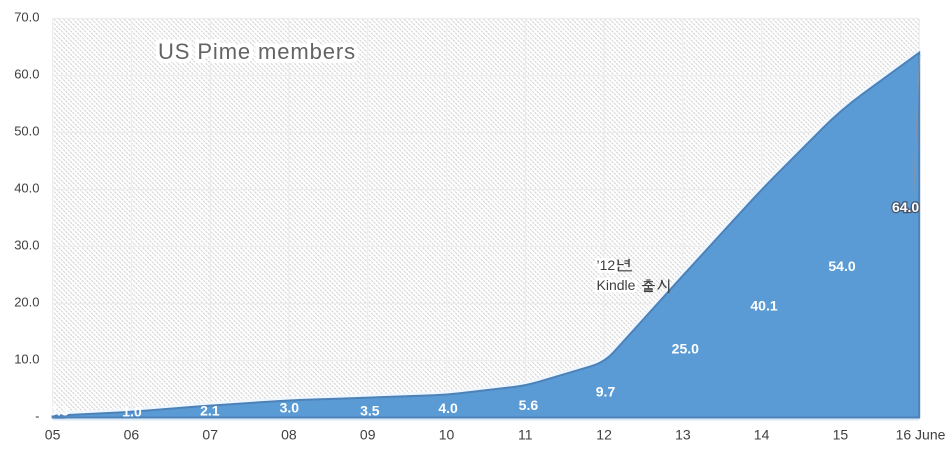  Describe the element at coordinates (606, 391) in the screenshot. I see `svg-text: 9.7` at that location.